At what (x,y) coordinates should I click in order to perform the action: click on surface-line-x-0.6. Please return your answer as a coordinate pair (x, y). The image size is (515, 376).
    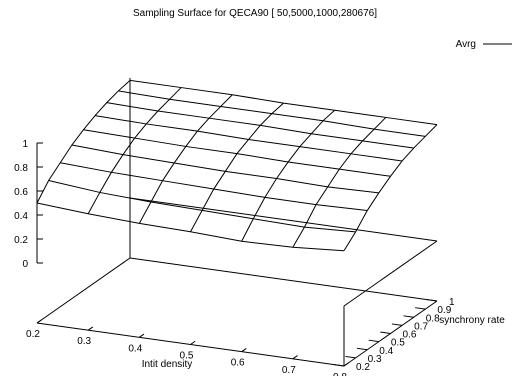
    Looking at the image, I should click on (288, 175).